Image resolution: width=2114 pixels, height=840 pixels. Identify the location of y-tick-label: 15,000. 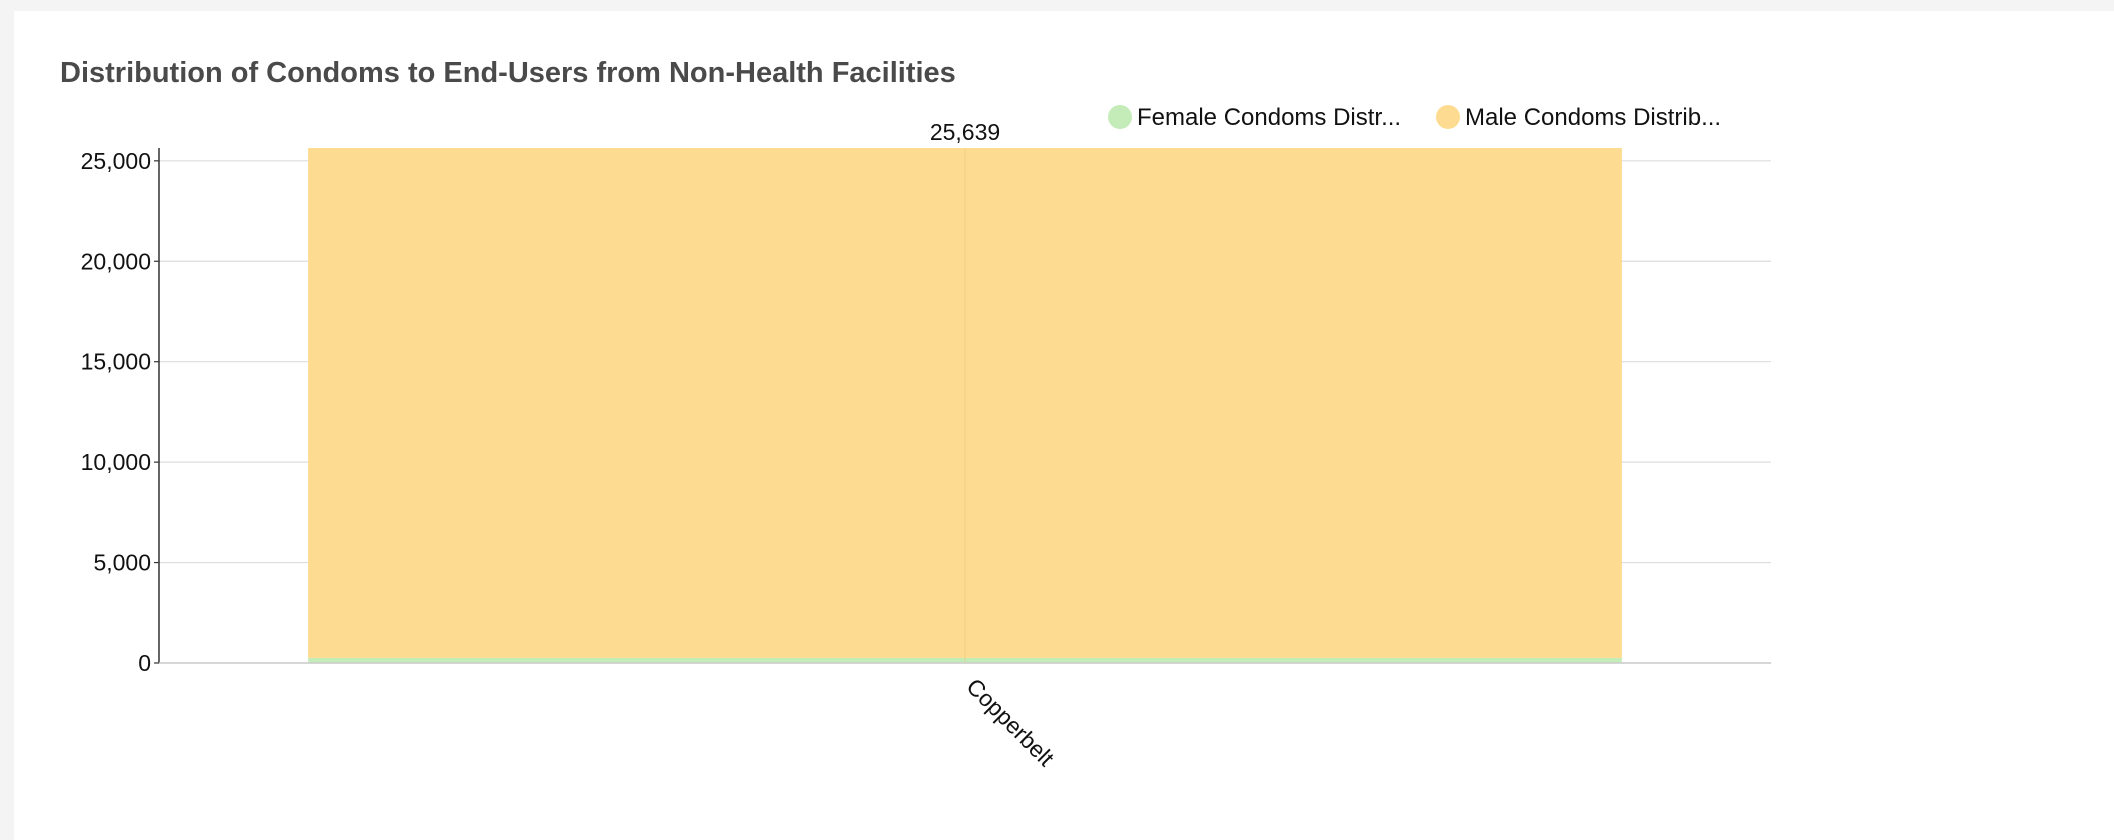
(116, 362).